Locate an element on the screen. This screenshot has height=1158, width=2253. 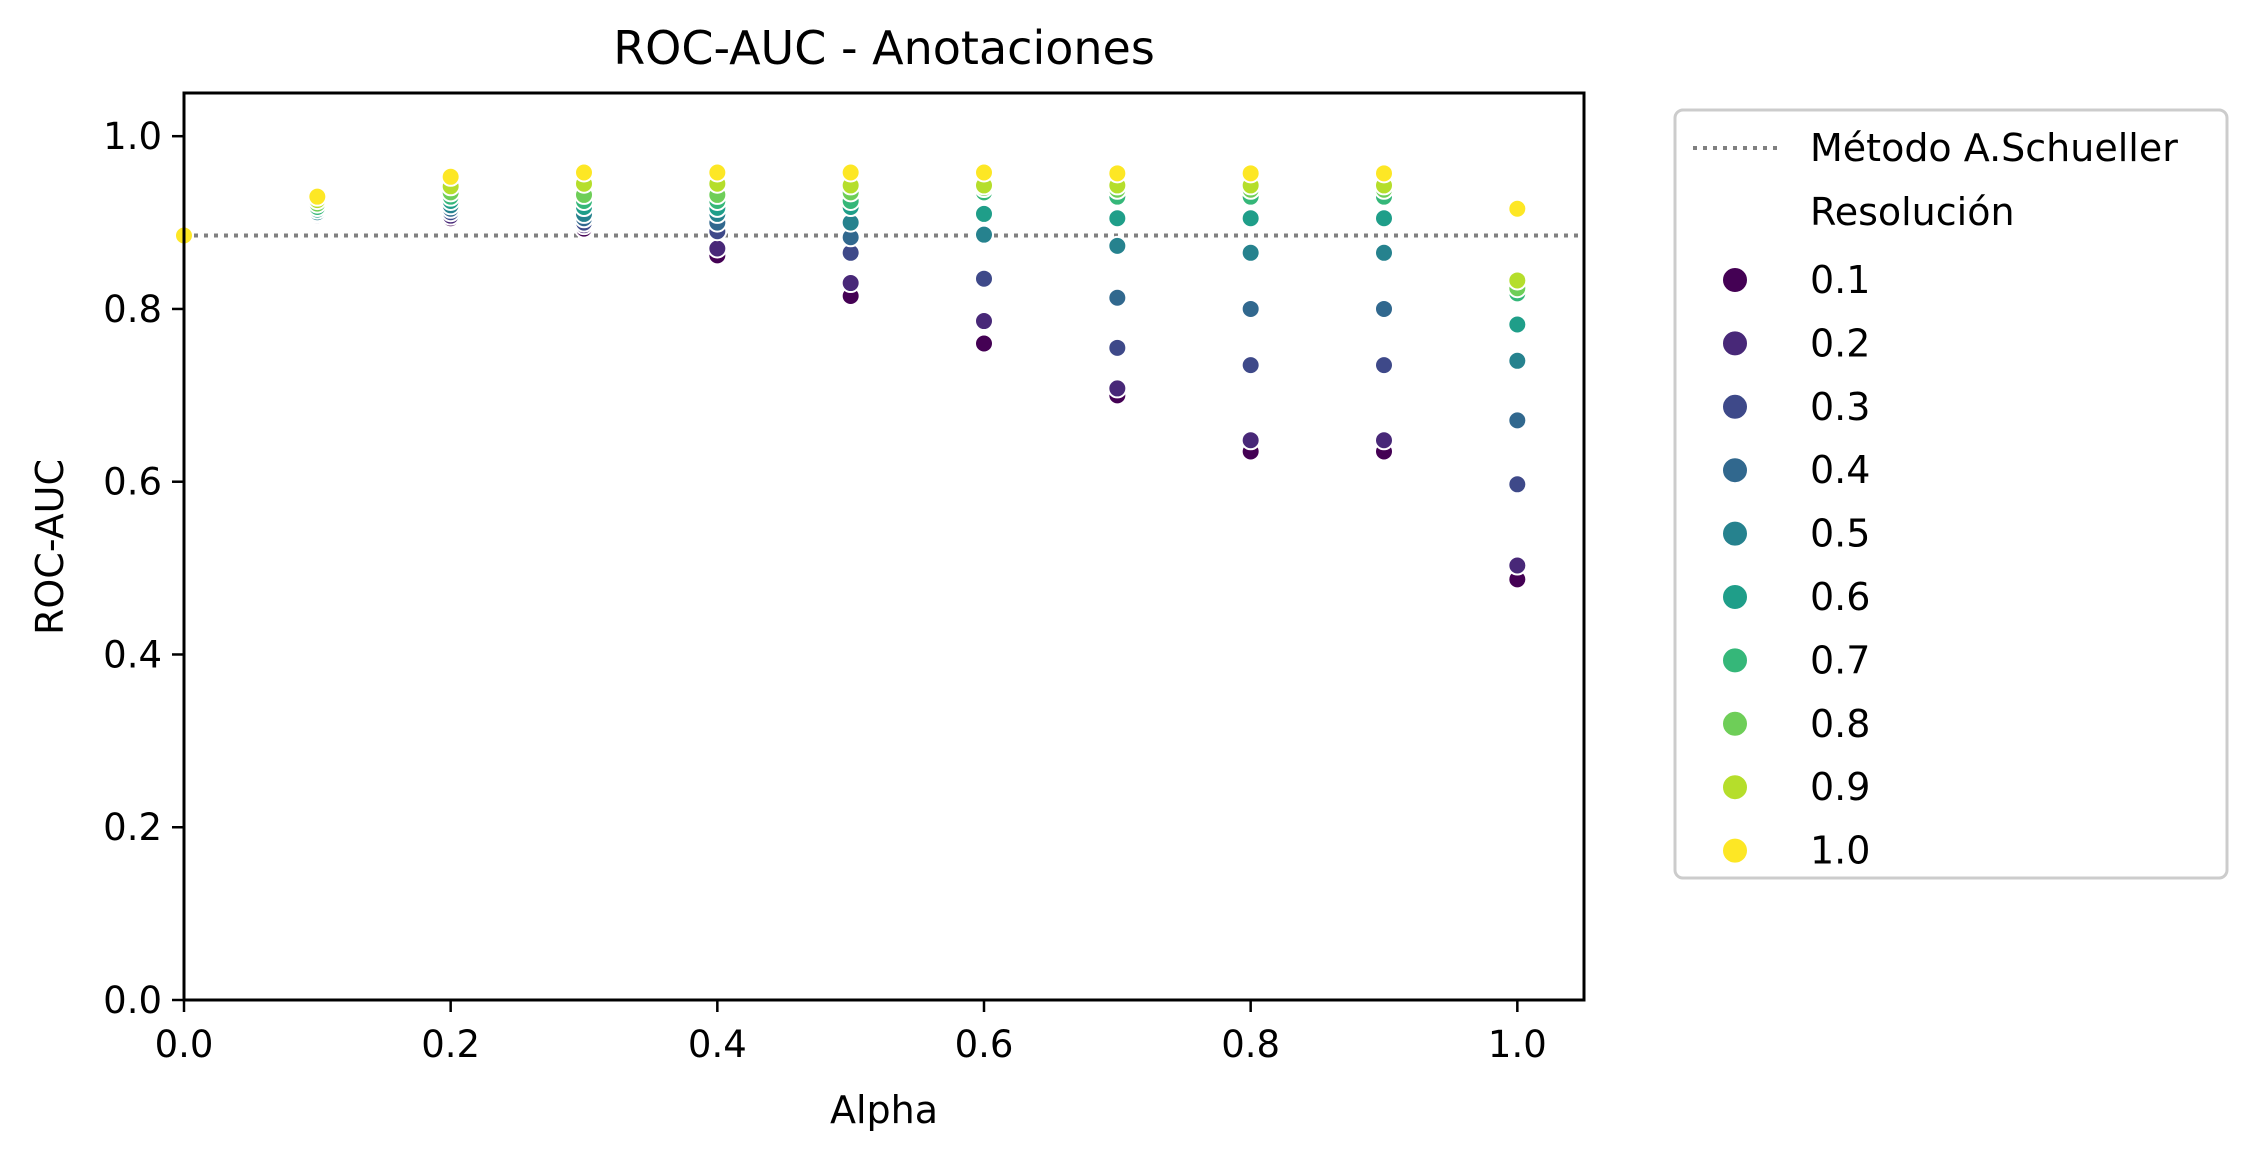
y-tick-label: 0.6 is located at coordinates (132, 482).